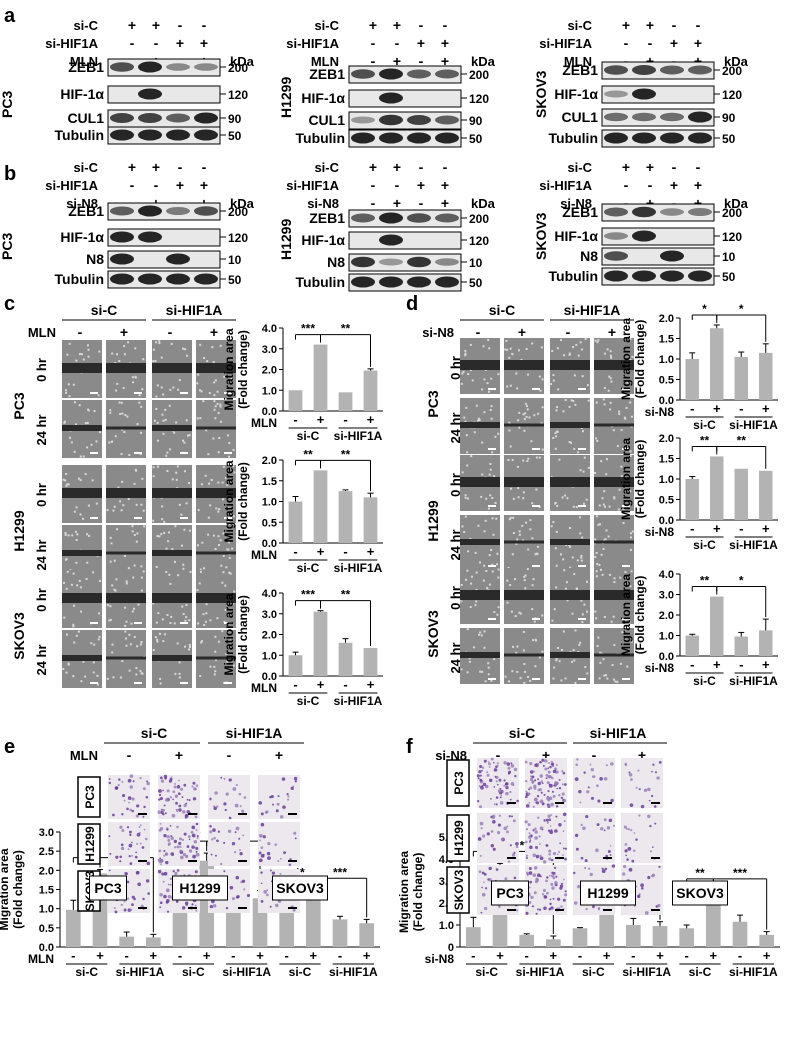 The width and height of the screenshot is (796, 1045). Describe the element at coordinates (124, 332) in the screenshot. I see `wound-sign: +` at that location.